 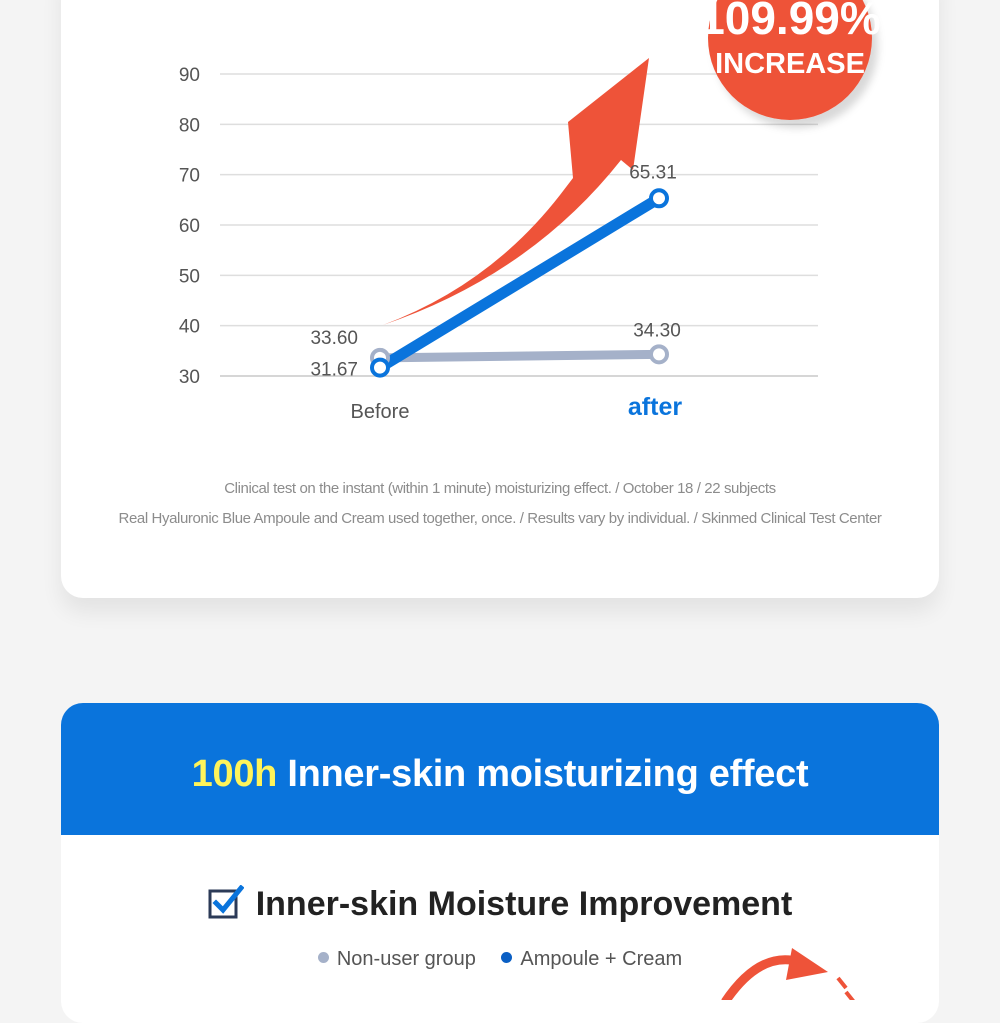 I want to click on section-title: 100h Inner-skin moisturizing effect, so click(x=500, y=774).